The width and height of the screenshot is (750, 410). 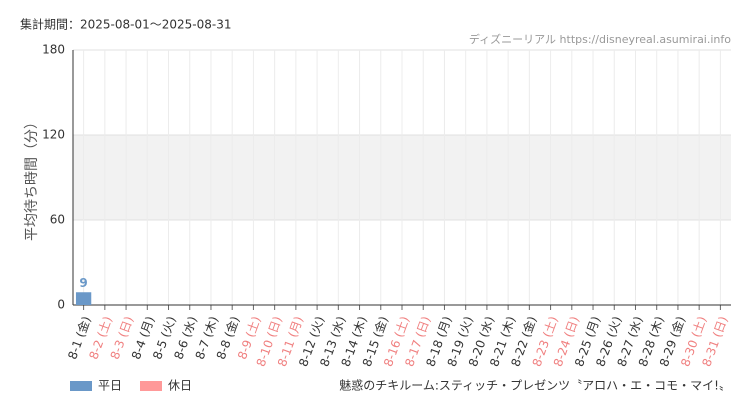 What do you see at coordinates (83, 283) in the screenshot?
I see `value-label: 9` at bounding box center [83, 283].